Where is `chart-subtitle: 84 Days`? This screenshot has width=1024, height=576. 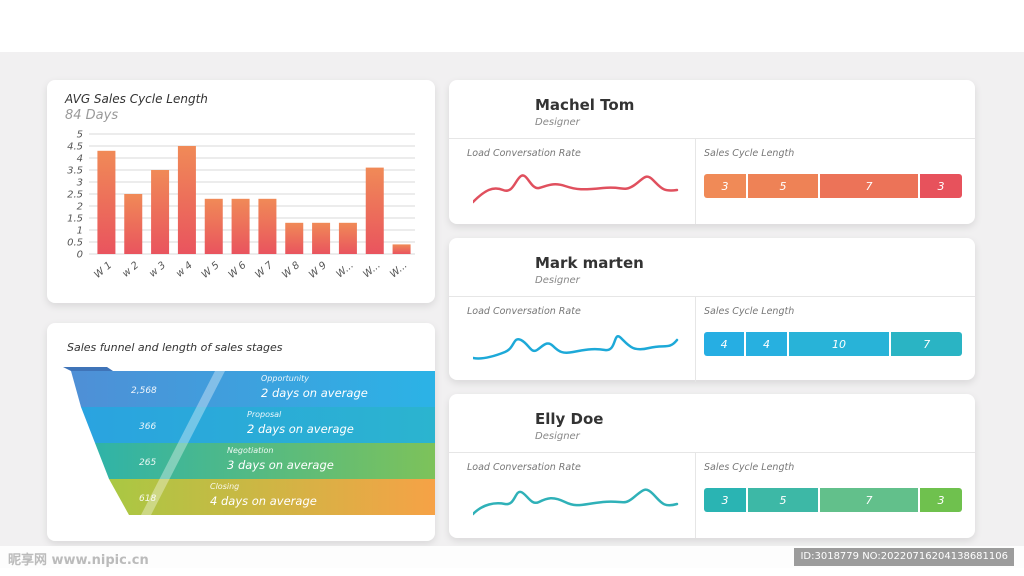
chart-subtitle: 84 Days is located at coordinates (92, 115).